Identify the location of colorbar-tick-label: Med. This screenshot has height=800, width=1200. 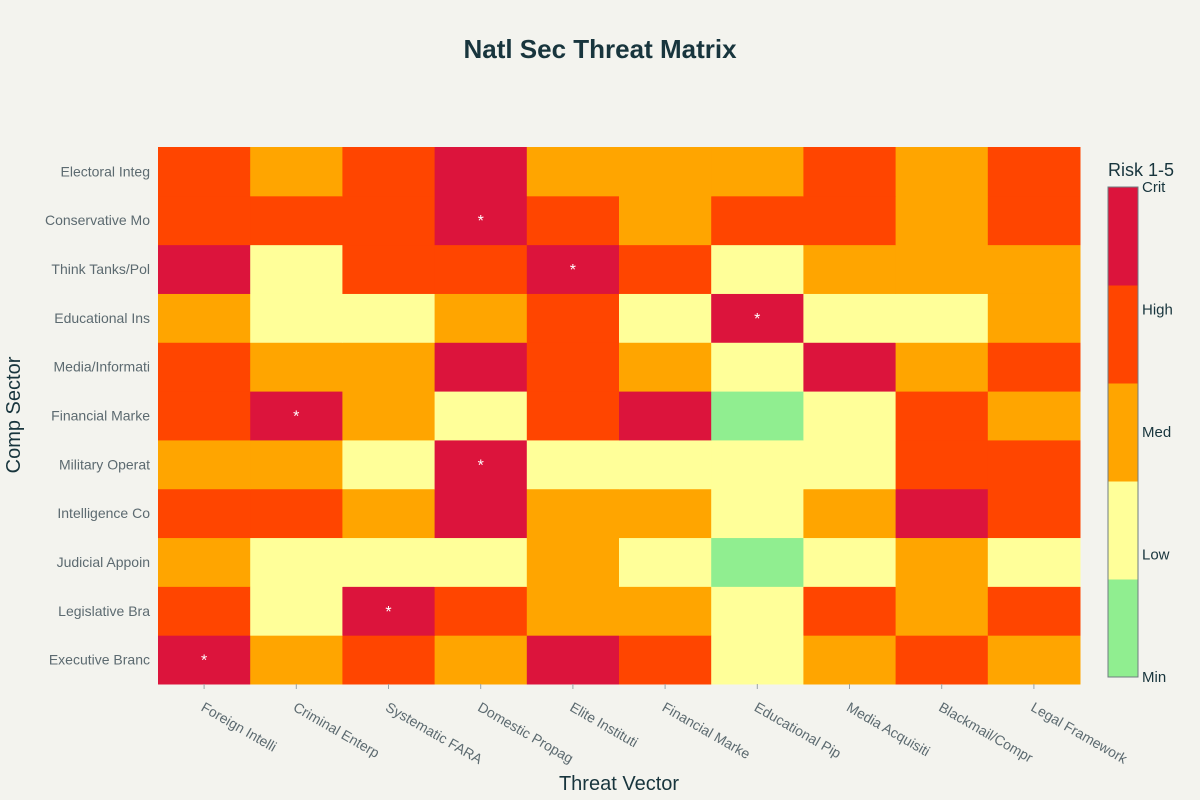
(1156, 432).